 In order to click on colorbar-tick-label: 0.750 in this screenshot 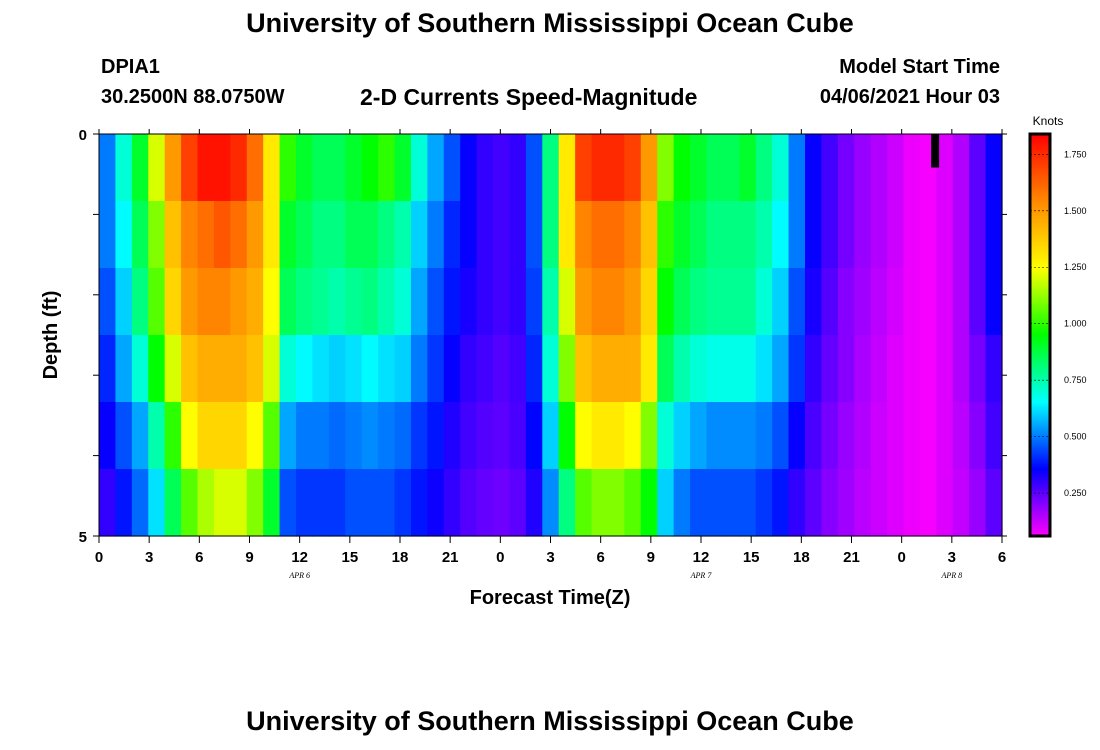, I will do `click(1075, 380)`.